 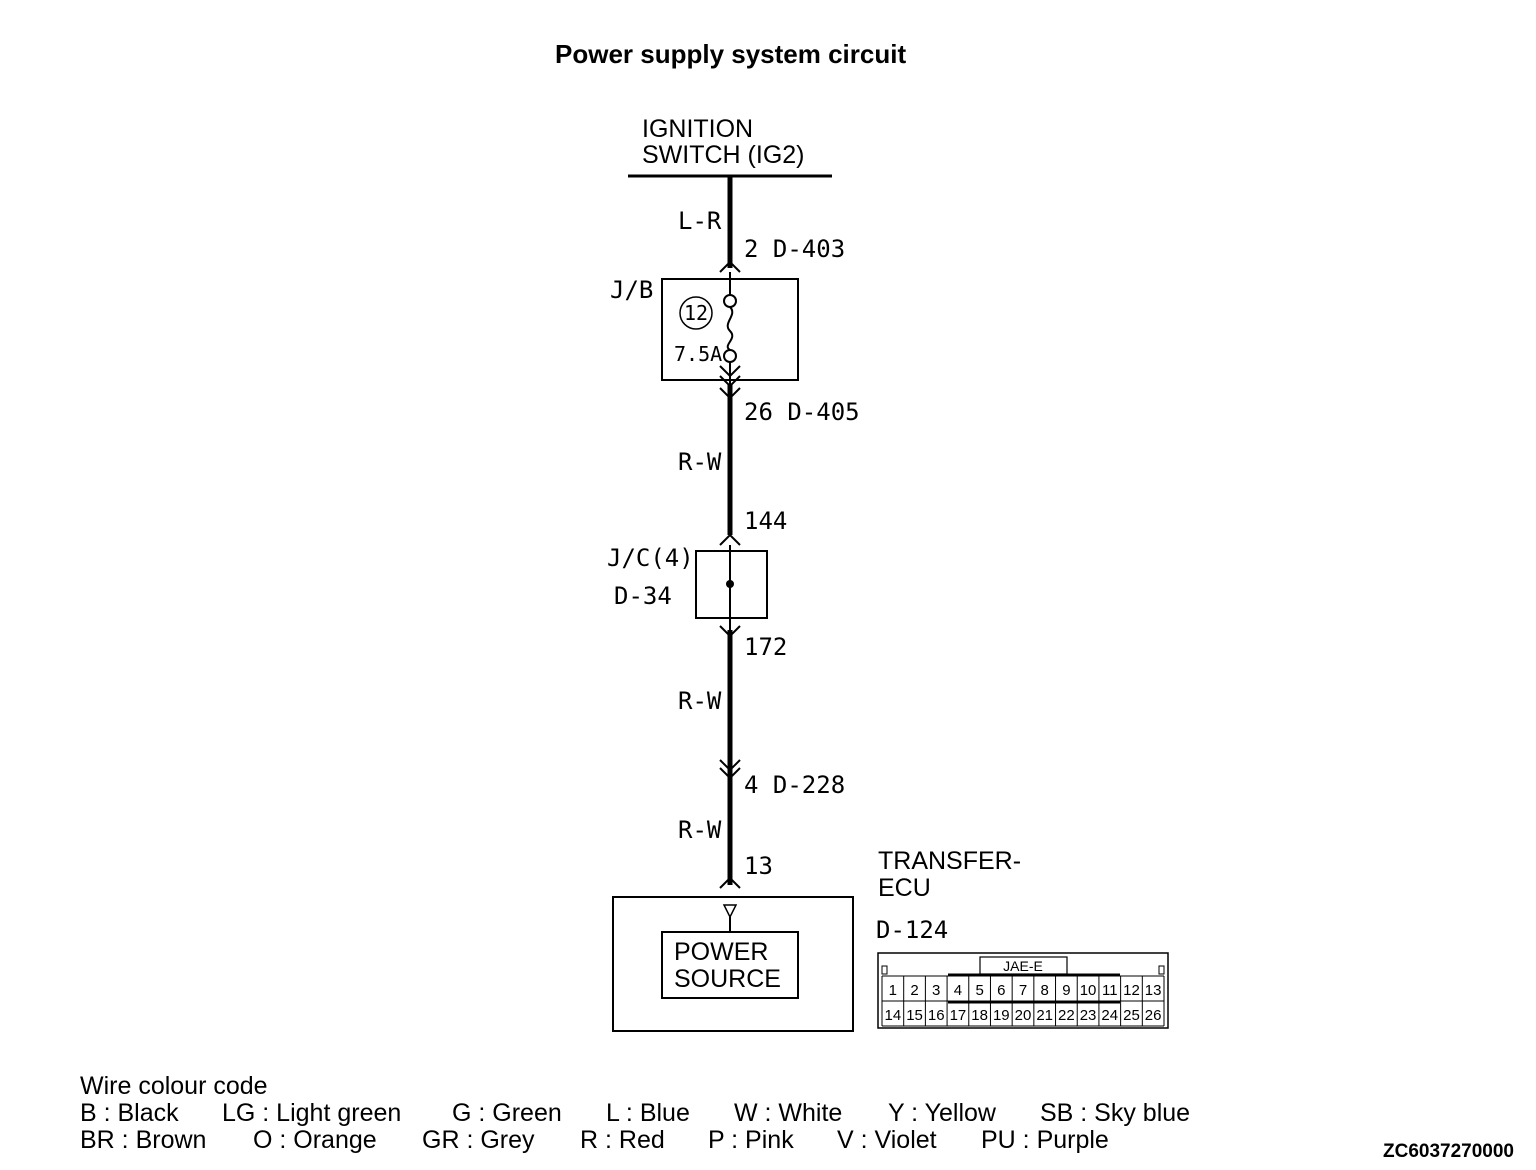 What do you see at coordinates (958, 990) in the screenshot?
I see `connector-pin-4: 4` at bounding box center [958, 990].